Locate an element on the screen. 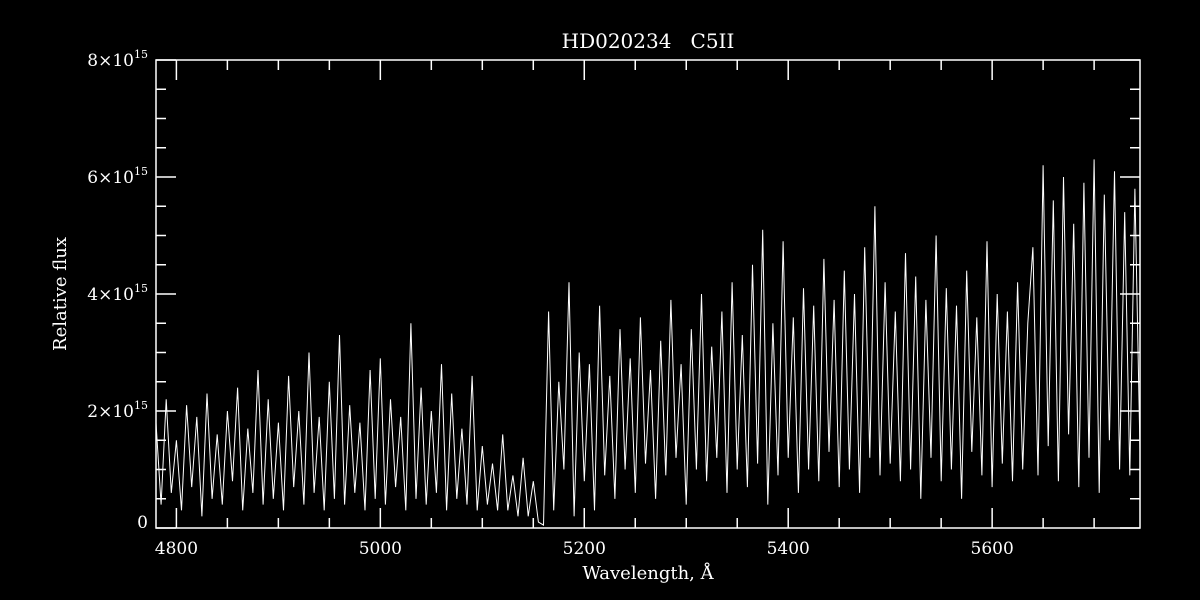  x-tick-label: 5400 is located at coordinates (788, 549).